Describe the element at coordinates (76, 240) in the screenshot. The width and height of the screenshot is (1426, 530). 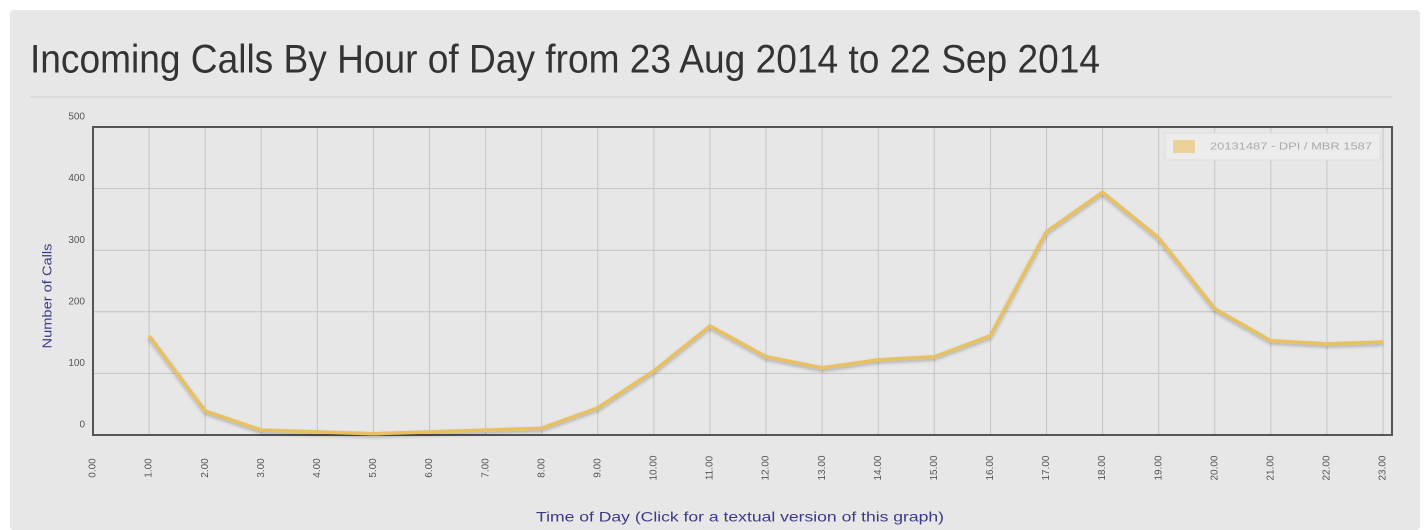
I see `y-tick-label: 300` at that location.